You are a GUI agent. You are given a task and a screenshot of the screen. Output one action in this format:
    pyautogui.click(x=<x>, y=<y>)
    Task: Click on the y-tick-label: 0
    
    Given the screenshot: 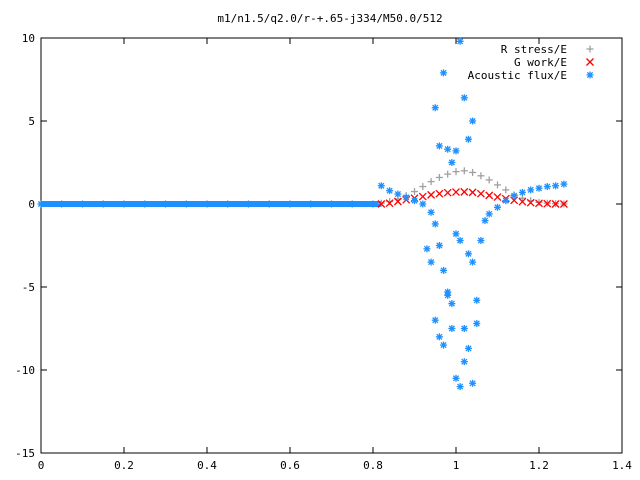 What is the action you would take?
    pyautogui.click(x=31, y=204)
    